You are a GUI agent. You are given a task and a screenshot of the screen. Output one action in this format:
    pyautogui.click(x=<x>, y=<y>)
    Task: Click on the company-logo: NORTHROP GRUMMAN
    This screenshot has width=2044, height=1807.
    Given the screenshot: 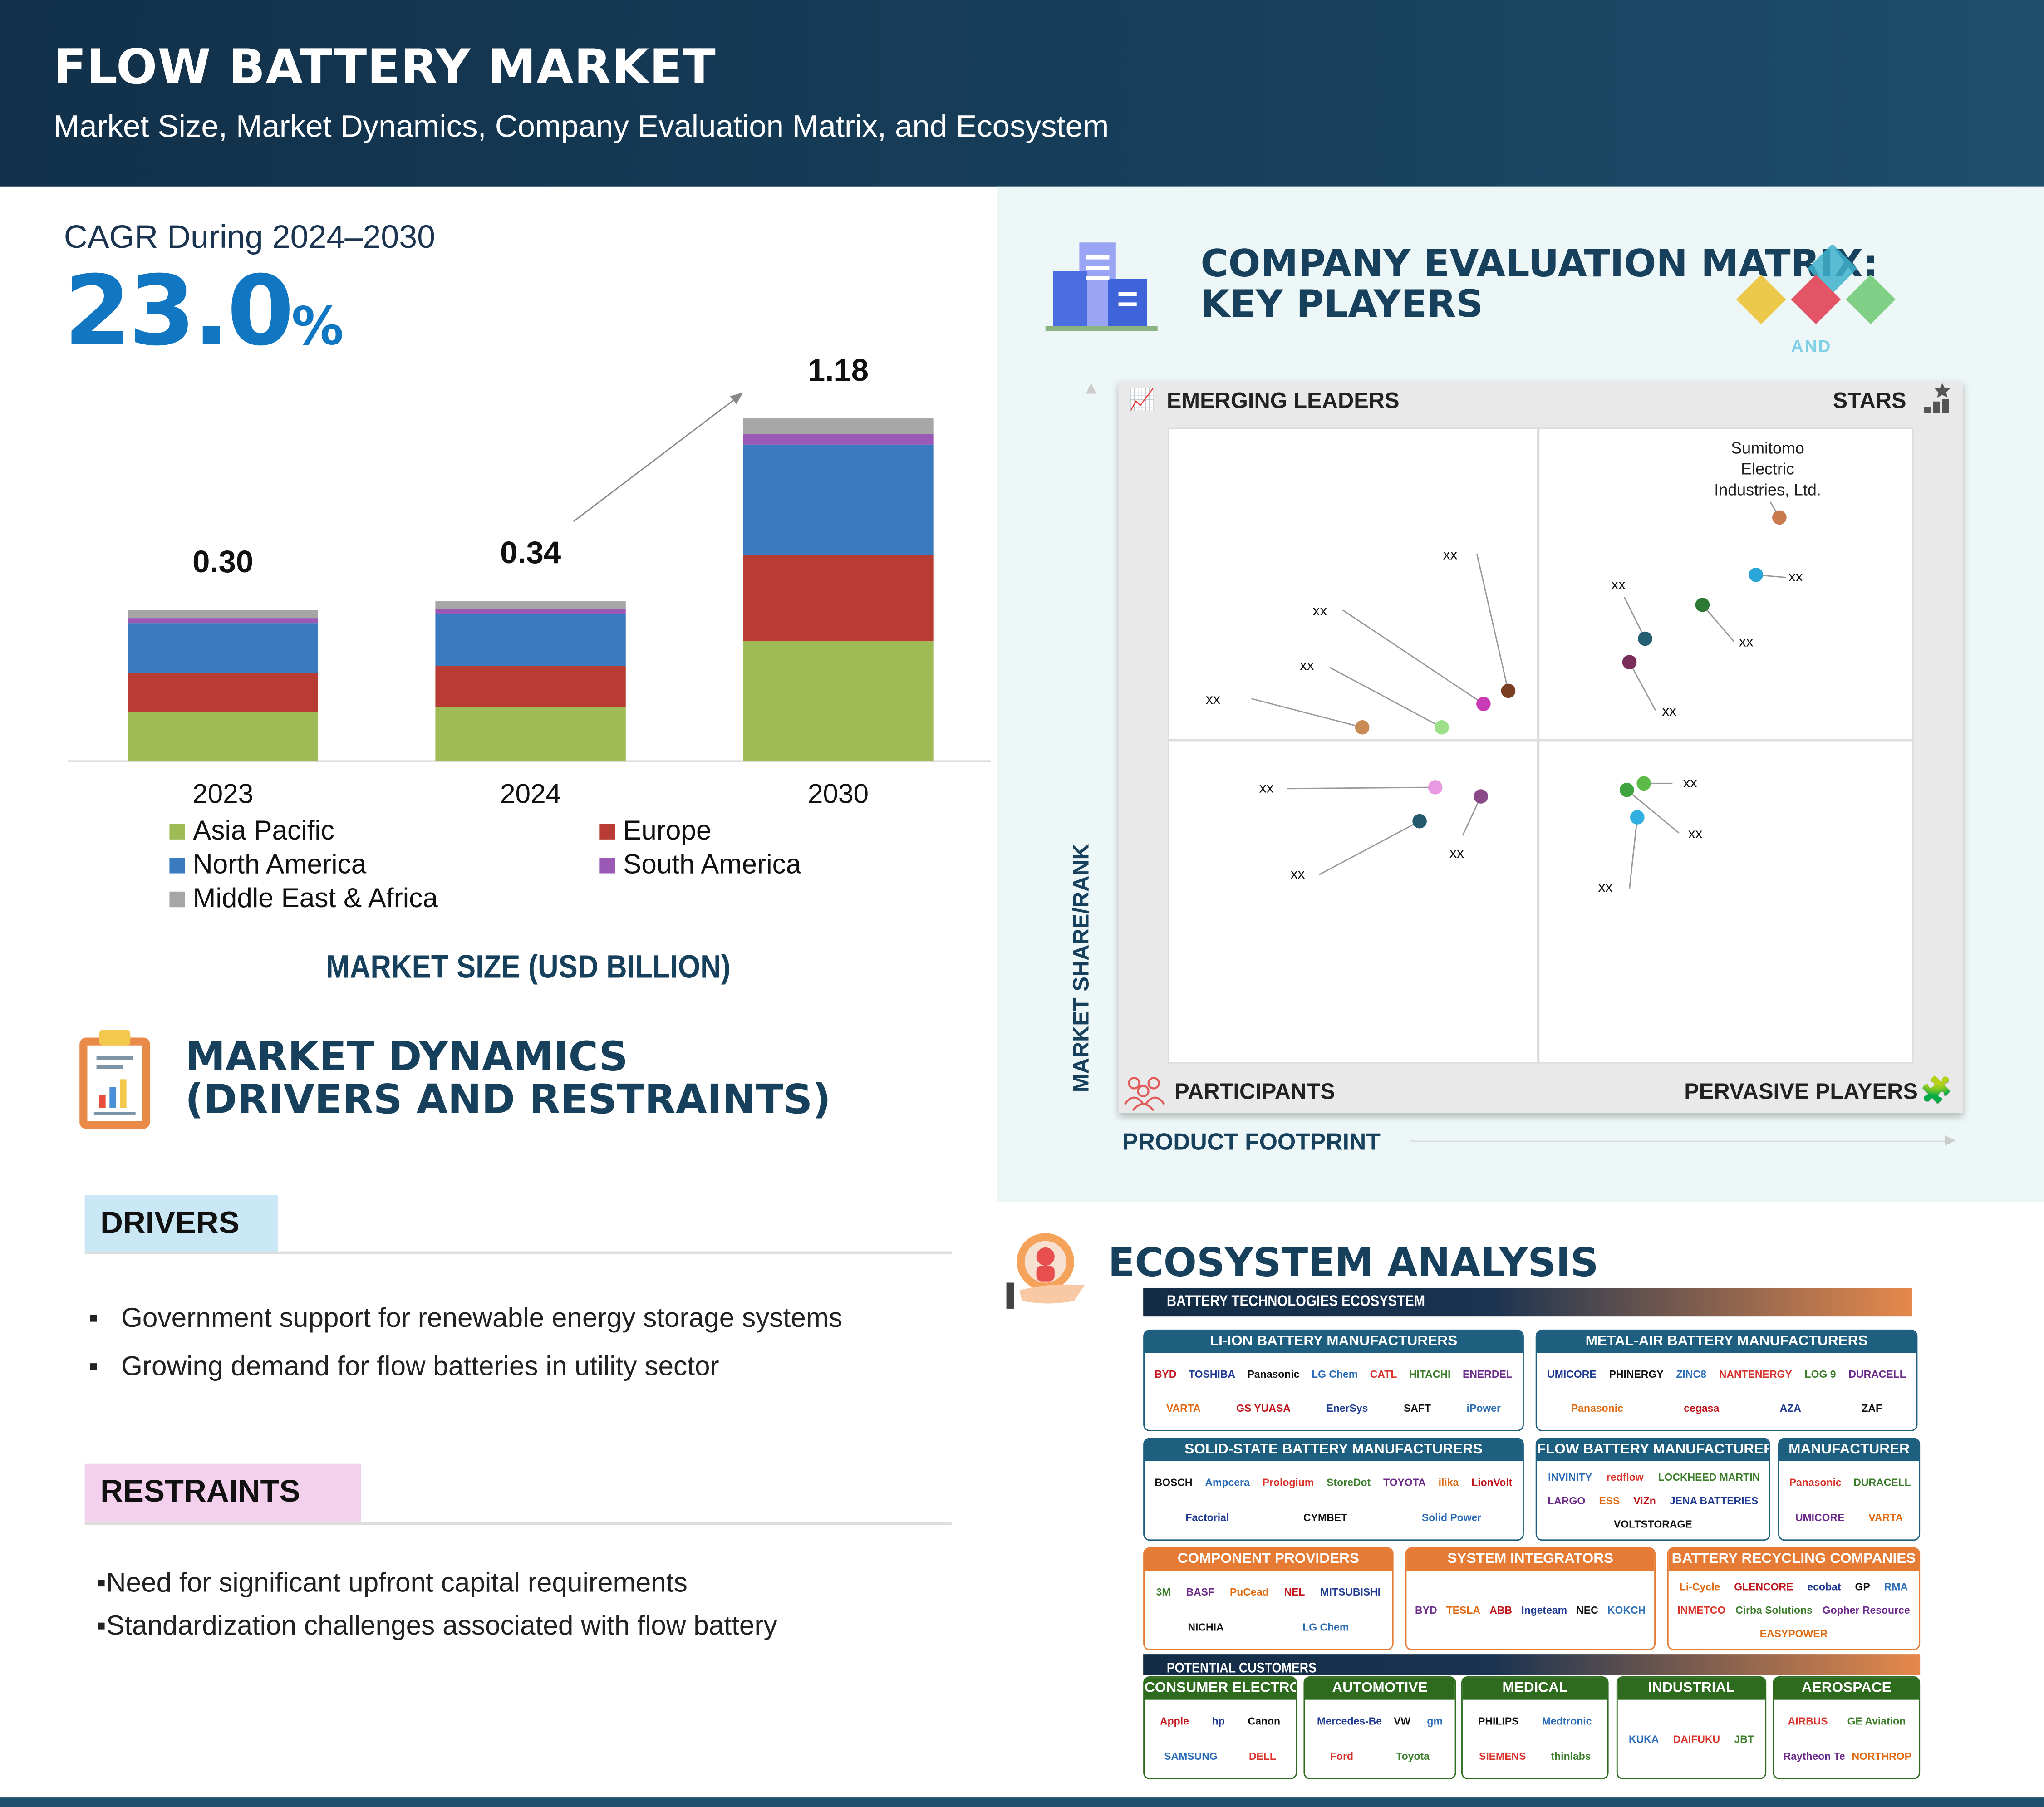 What is the action you would take?
    pyautogui.click(x=1882, y=1756)
    